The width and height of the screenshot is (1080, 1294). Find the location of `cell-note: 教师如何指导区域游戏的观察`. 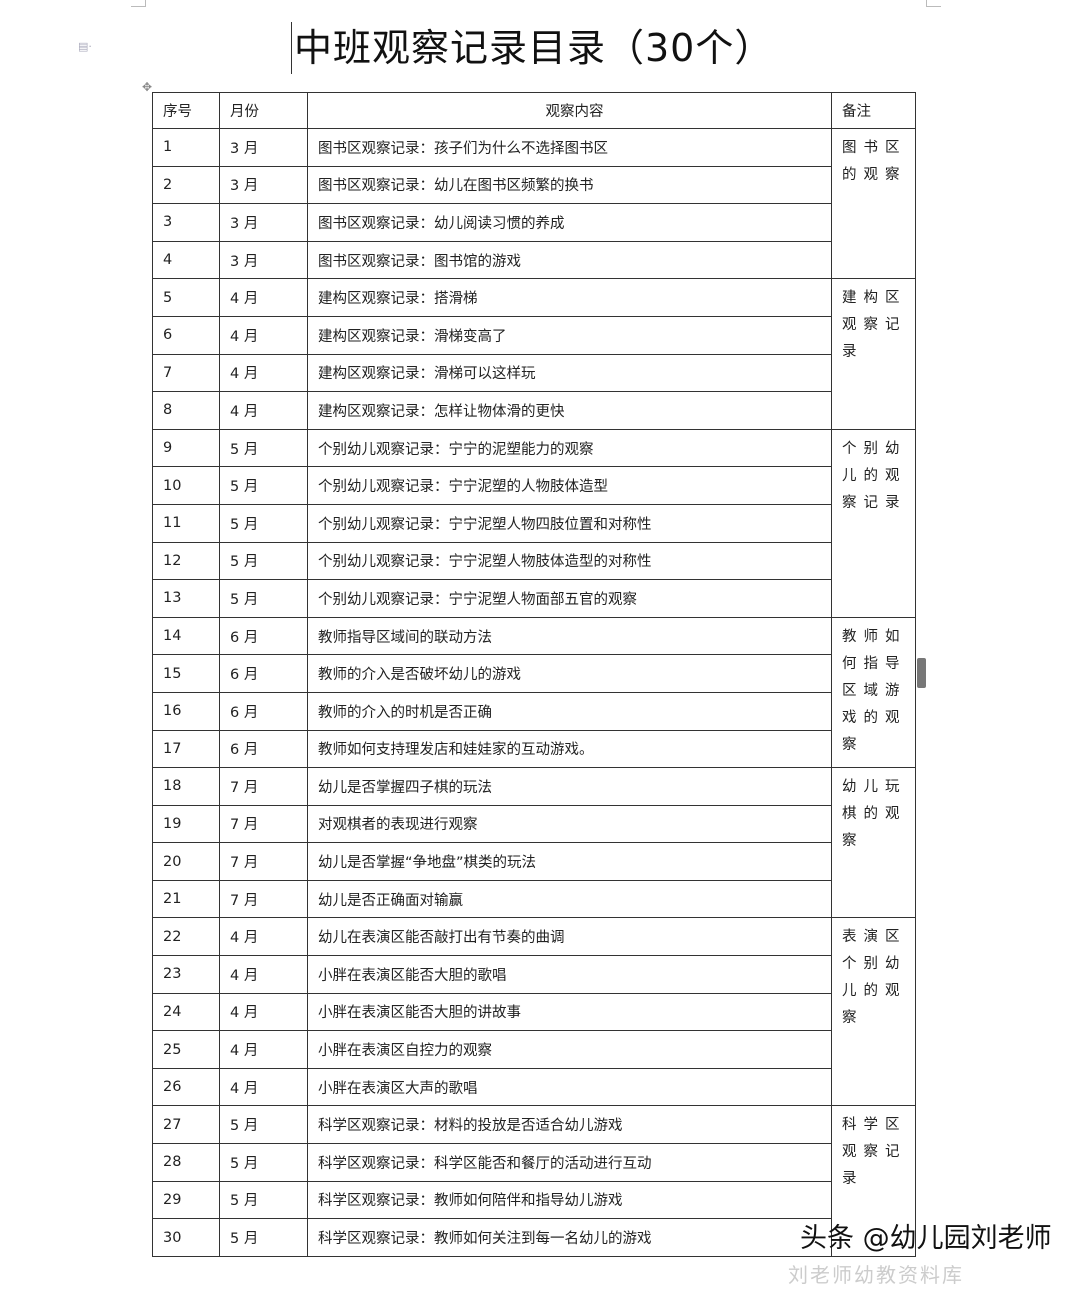

cell-note: 教师如何指导区域游戏的观察 is located at coordinates (873, 692).